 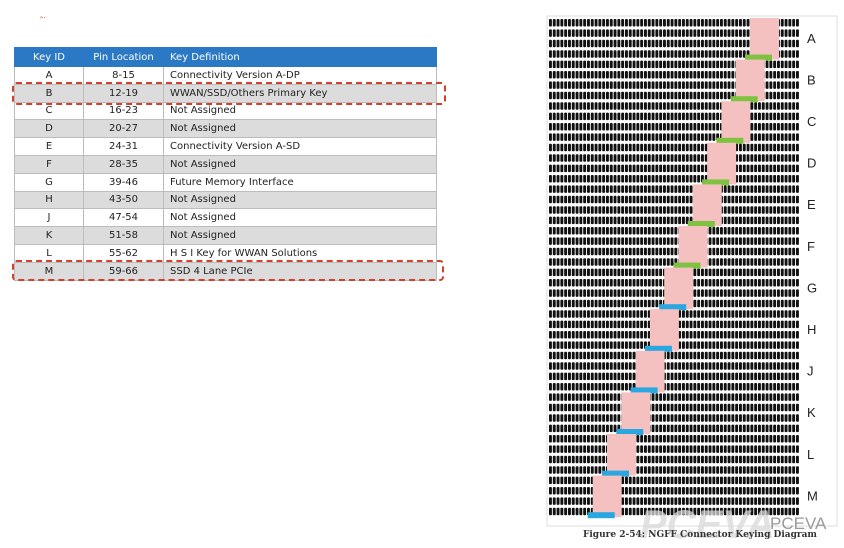 What do you see at coordinates (49, 93) in the screenshot?
I see `key-id-cell: B` at bounding box center [49, 93].